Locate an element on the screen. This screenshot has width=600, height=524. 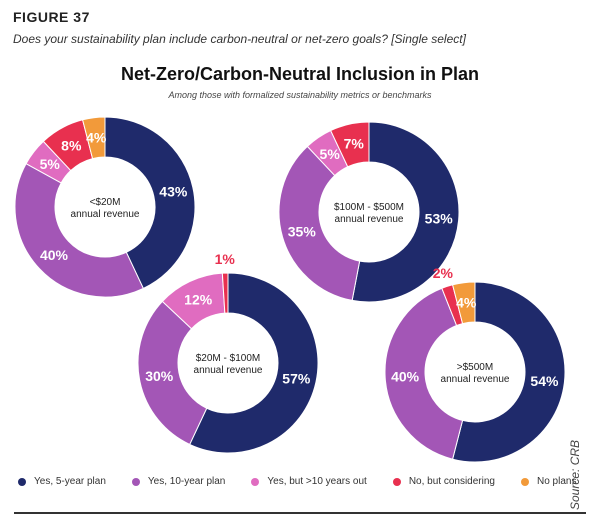
source-note: Source: CRB is located at coordinates (575, 474).